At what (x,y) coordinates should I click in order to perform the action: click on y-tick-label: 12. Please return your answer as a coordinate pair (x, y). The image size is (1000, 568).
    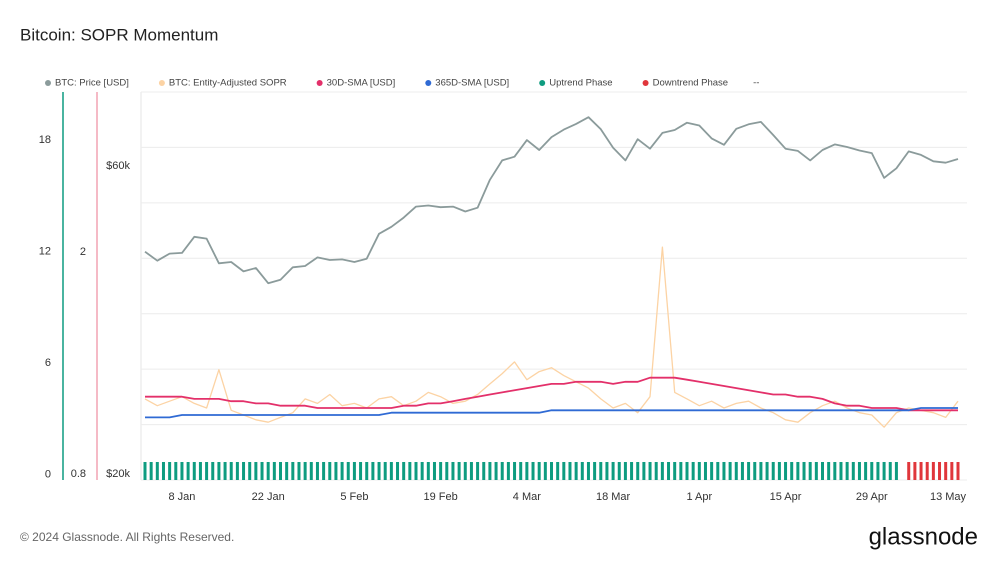
    Looking at the image, I should click on (45, 252).